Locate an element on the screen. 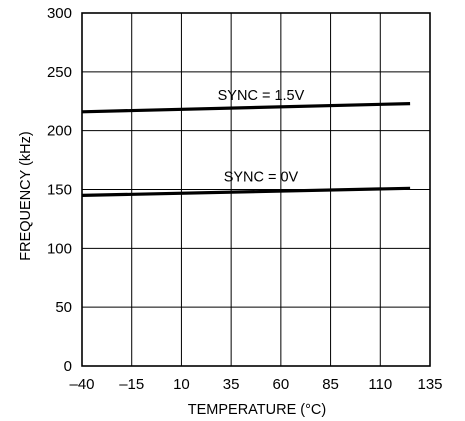 This screenshot has height=421, width=465. annotation-label-1: SYNC = 0V is located at coordinates (261, 177).